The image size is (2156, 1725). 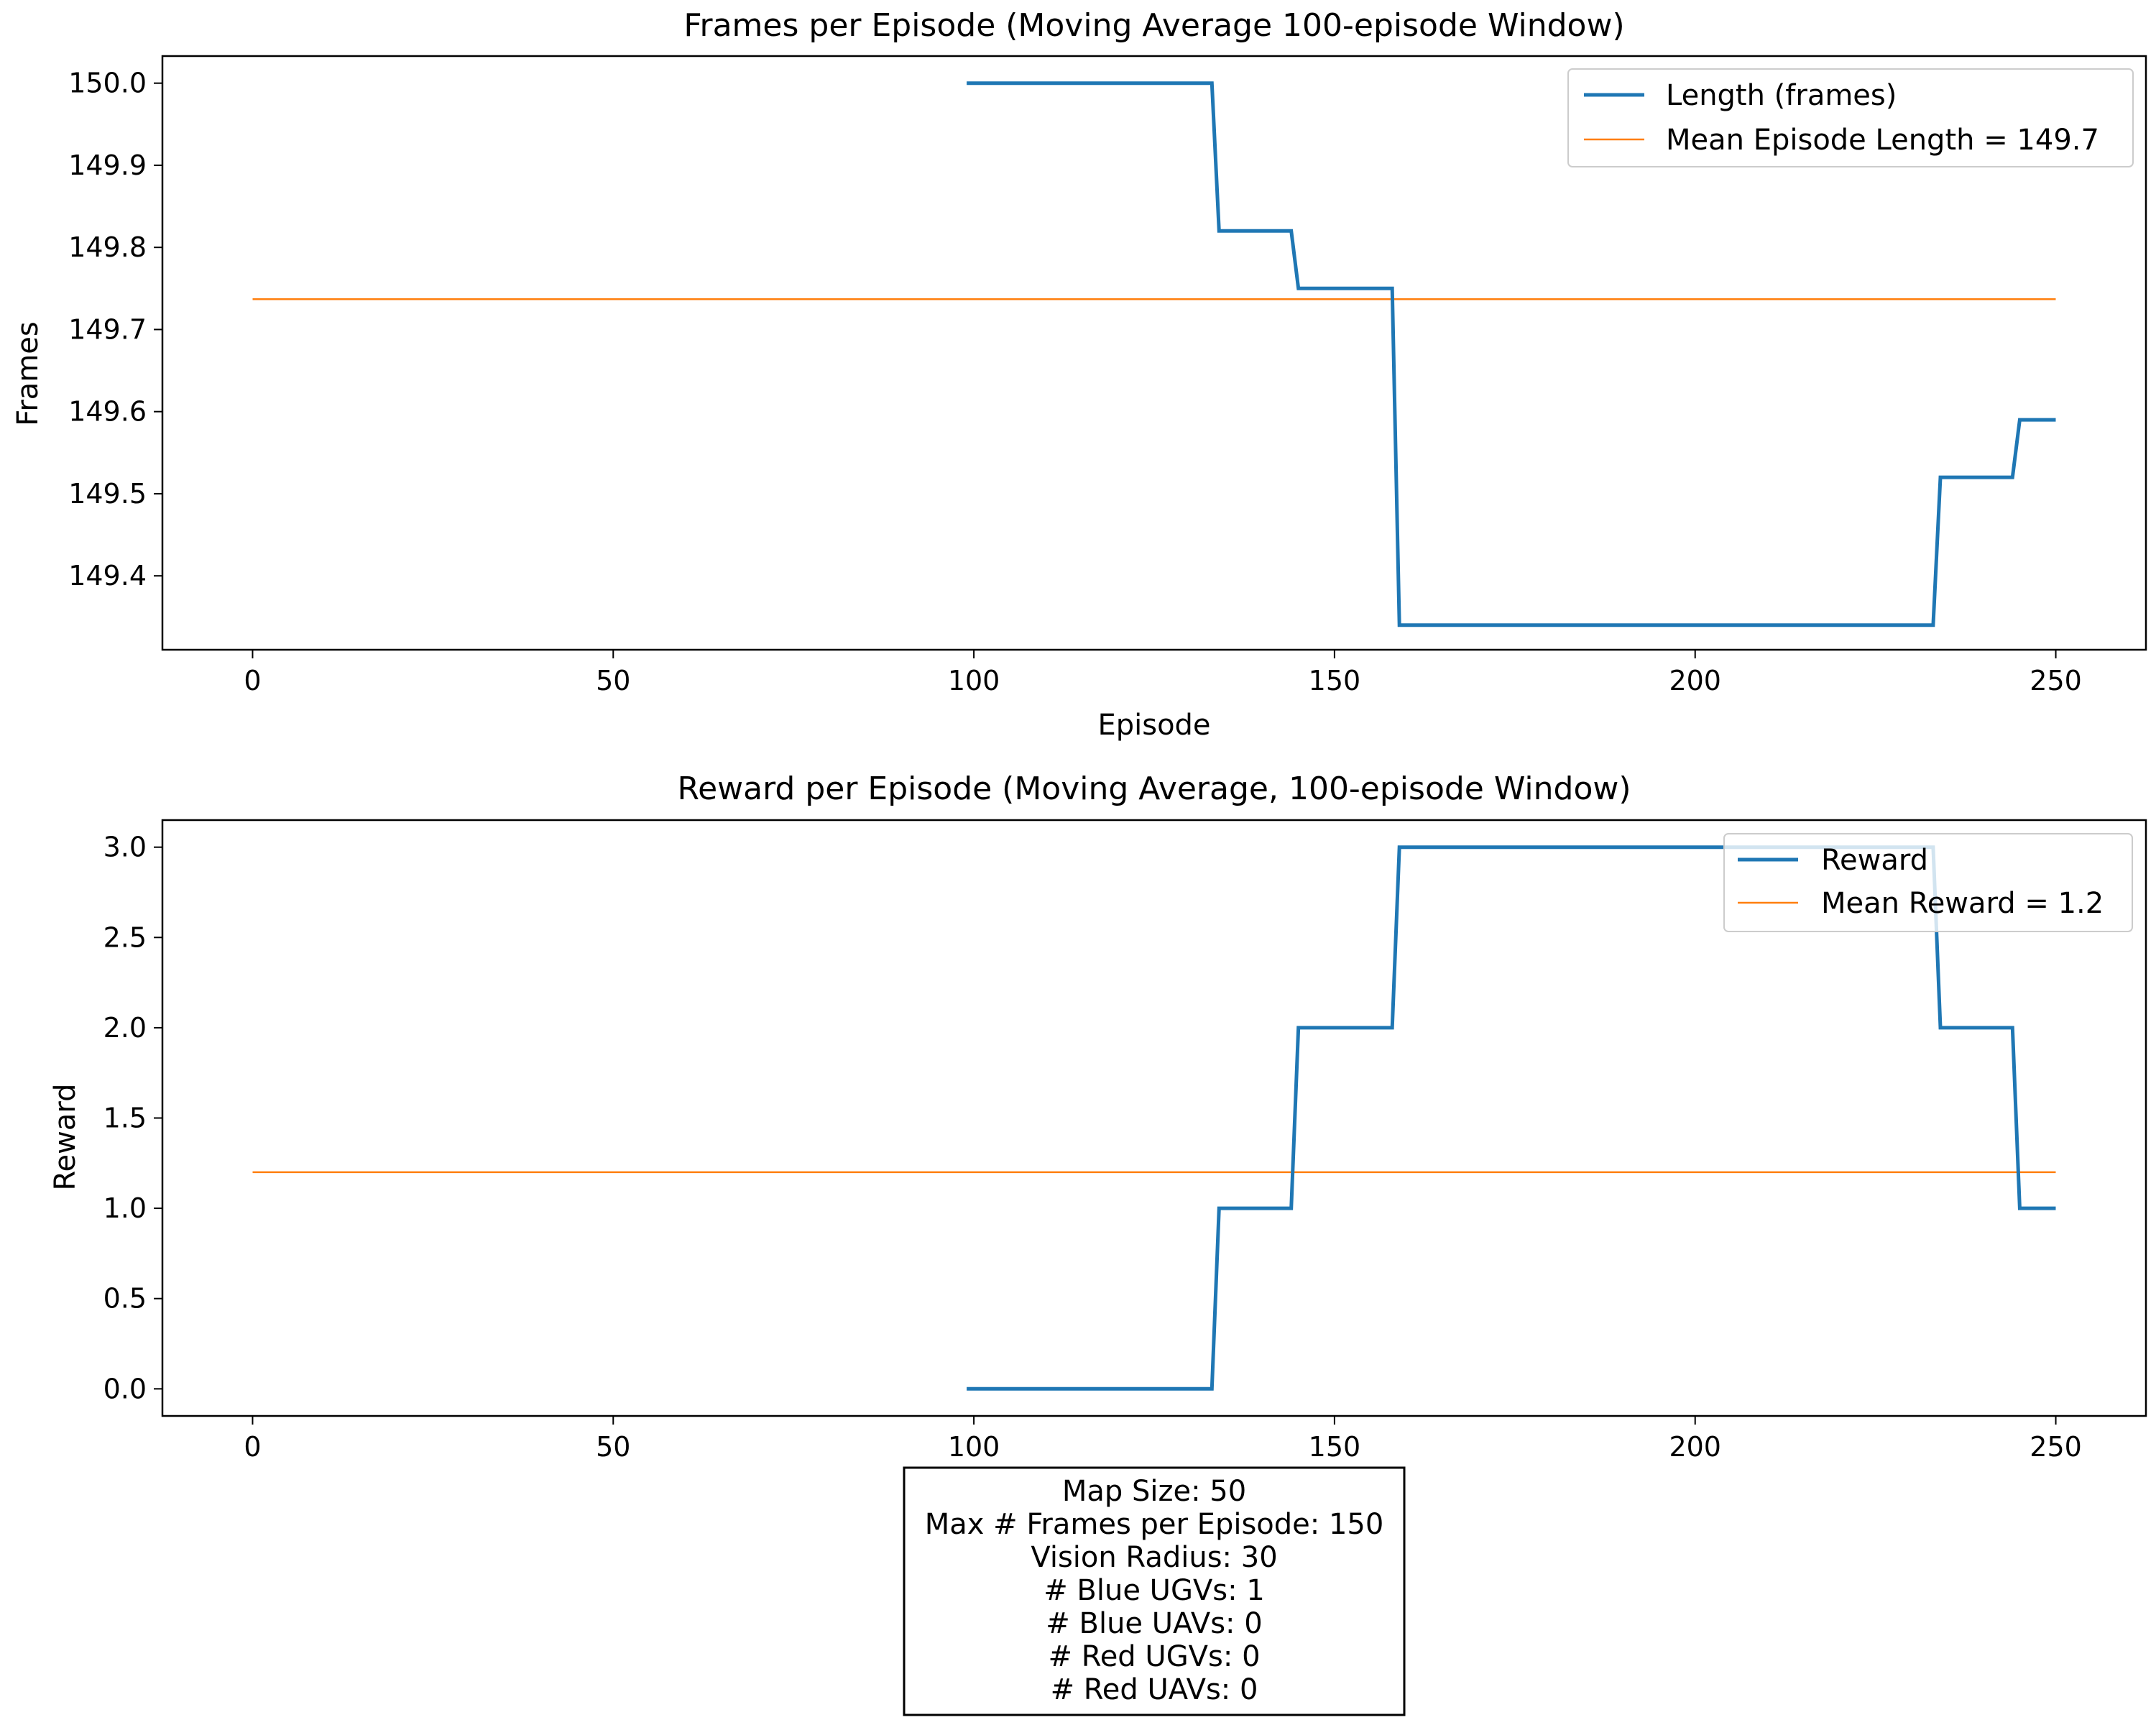 I want to click on frames-chart-xlabel: Episode, so click(x=1153, y=725).